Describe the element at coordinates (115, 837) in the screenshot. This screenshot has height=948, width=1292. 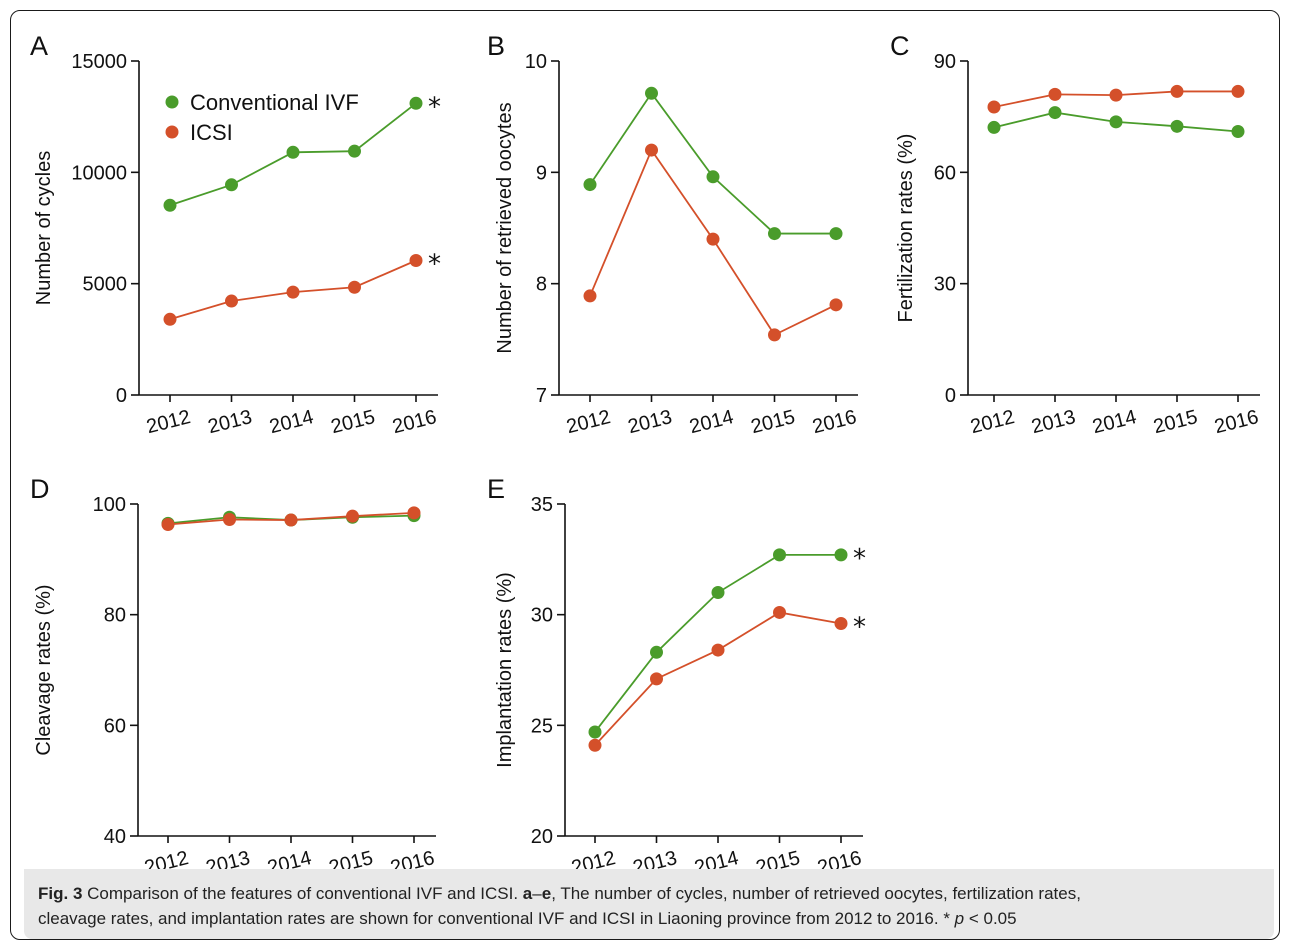
I see `panel-d-y-tick-label: 40` at that location.